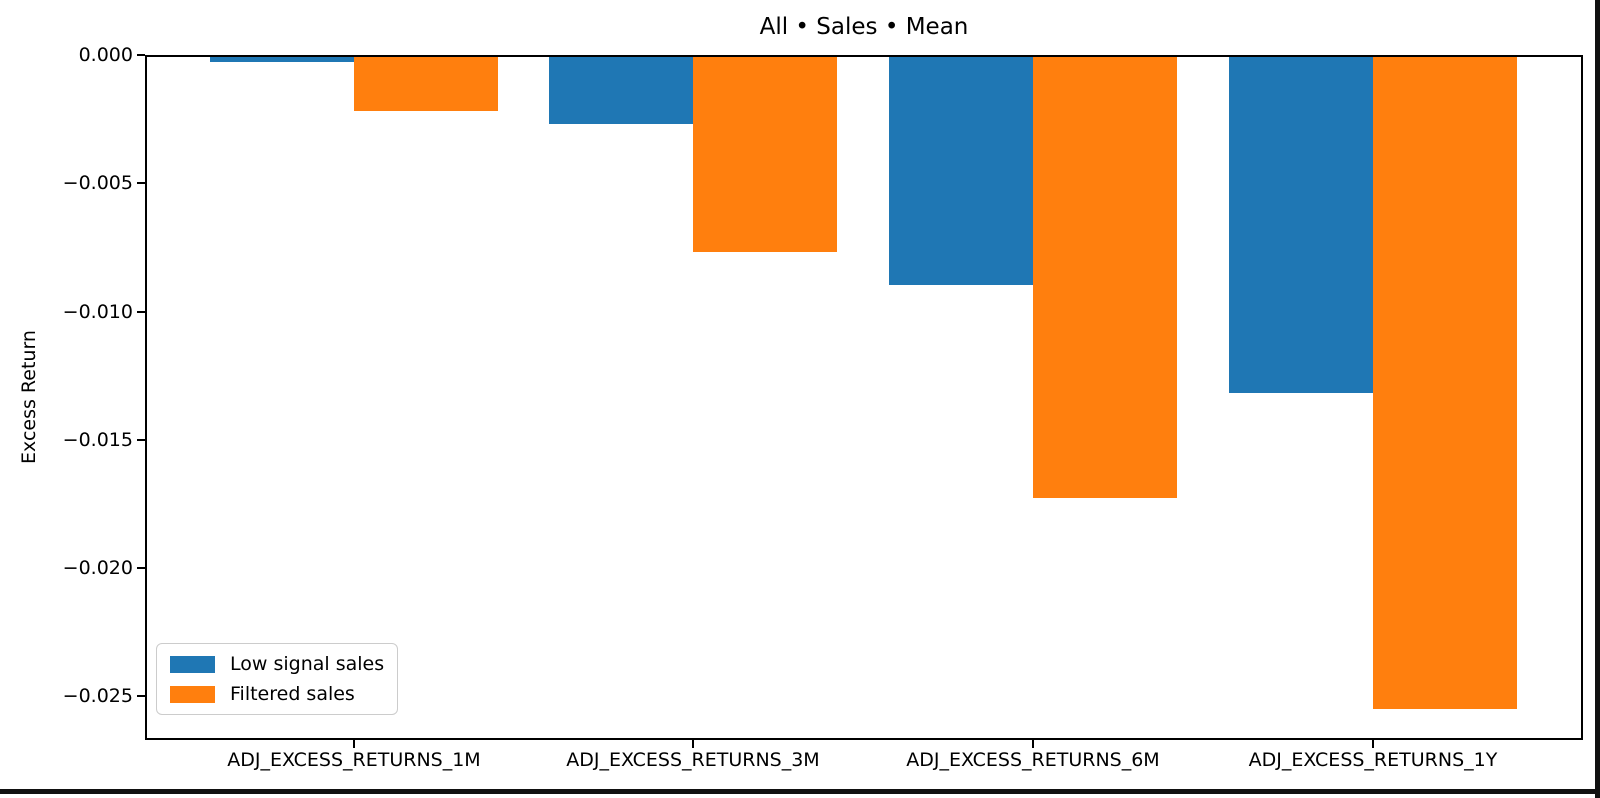  Describe the element at coordinates (97, 183) in the screenshot. I see `y-tick-label: −0.005` at that location.